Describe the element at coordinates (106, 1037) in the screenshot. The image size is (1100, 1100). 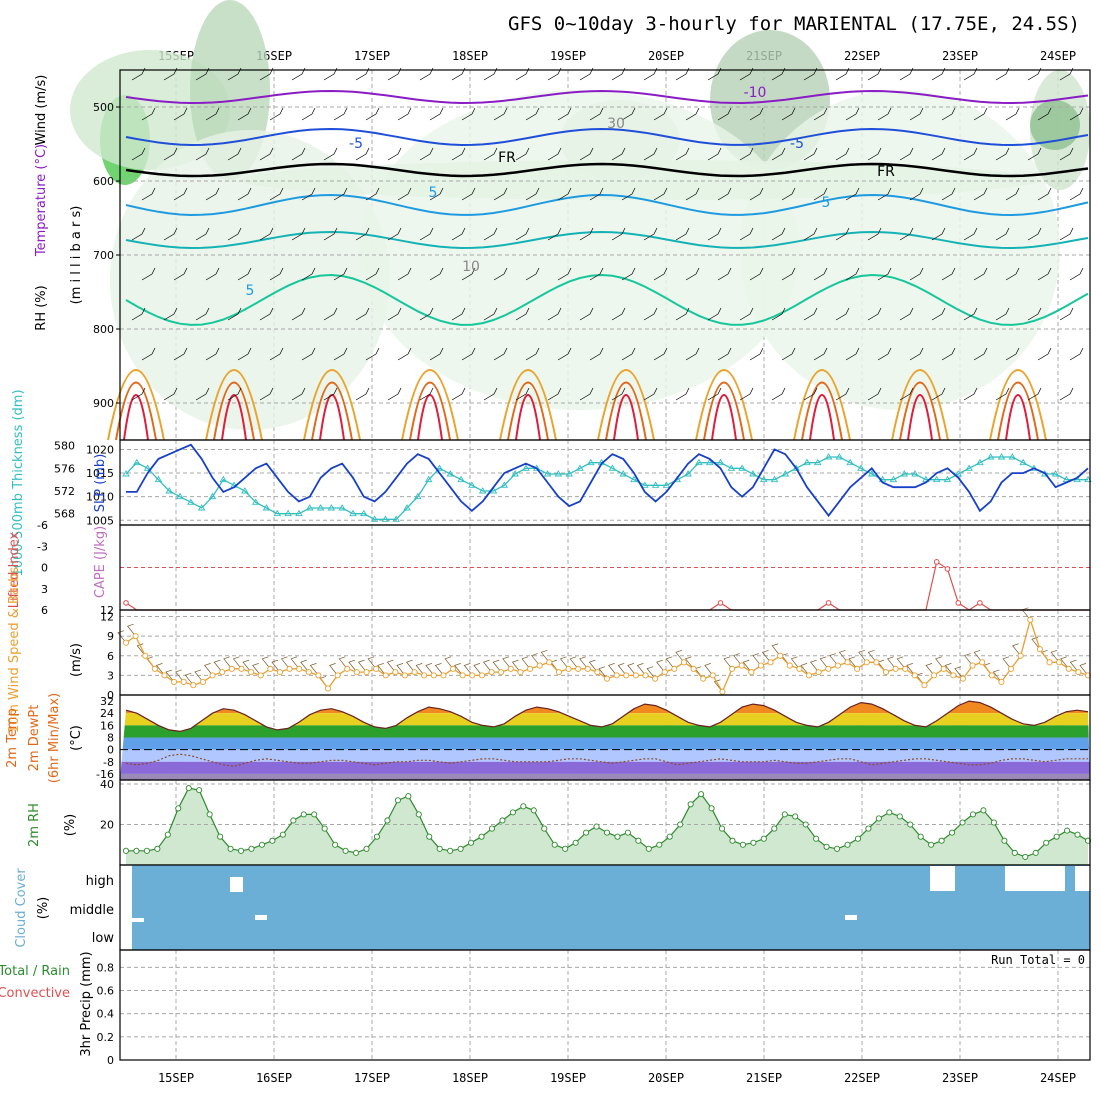
I see `precip-tick-label: 0.2` at that location.